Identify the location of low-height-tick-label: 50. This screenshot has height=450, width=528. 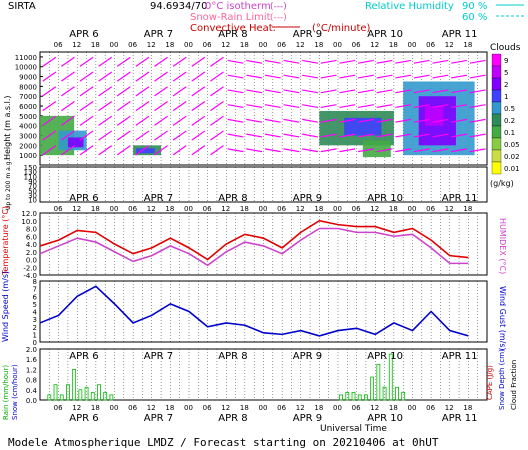
(32, 191).